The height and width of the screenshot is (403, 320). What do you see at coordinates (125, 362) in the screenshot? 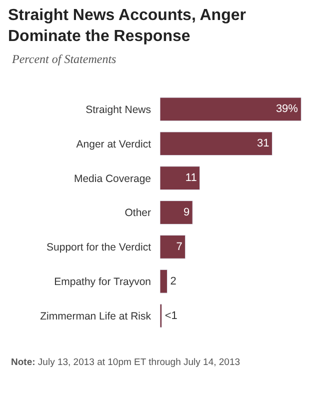
I see `text: Note: July 13, 2013 at 10pm ET through July 14, 2013` at bounding box center [125, 362].